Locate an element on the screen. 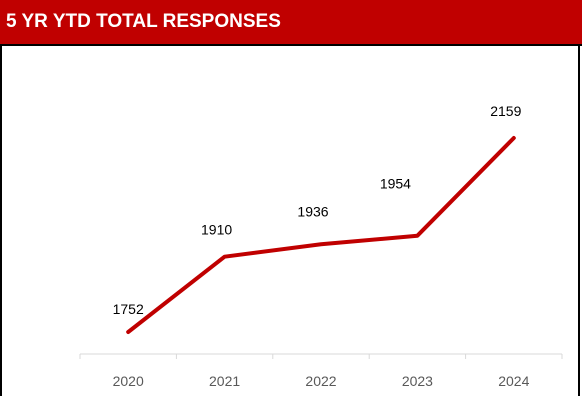  x-axis-ticks is located at coordinates (321, 356).